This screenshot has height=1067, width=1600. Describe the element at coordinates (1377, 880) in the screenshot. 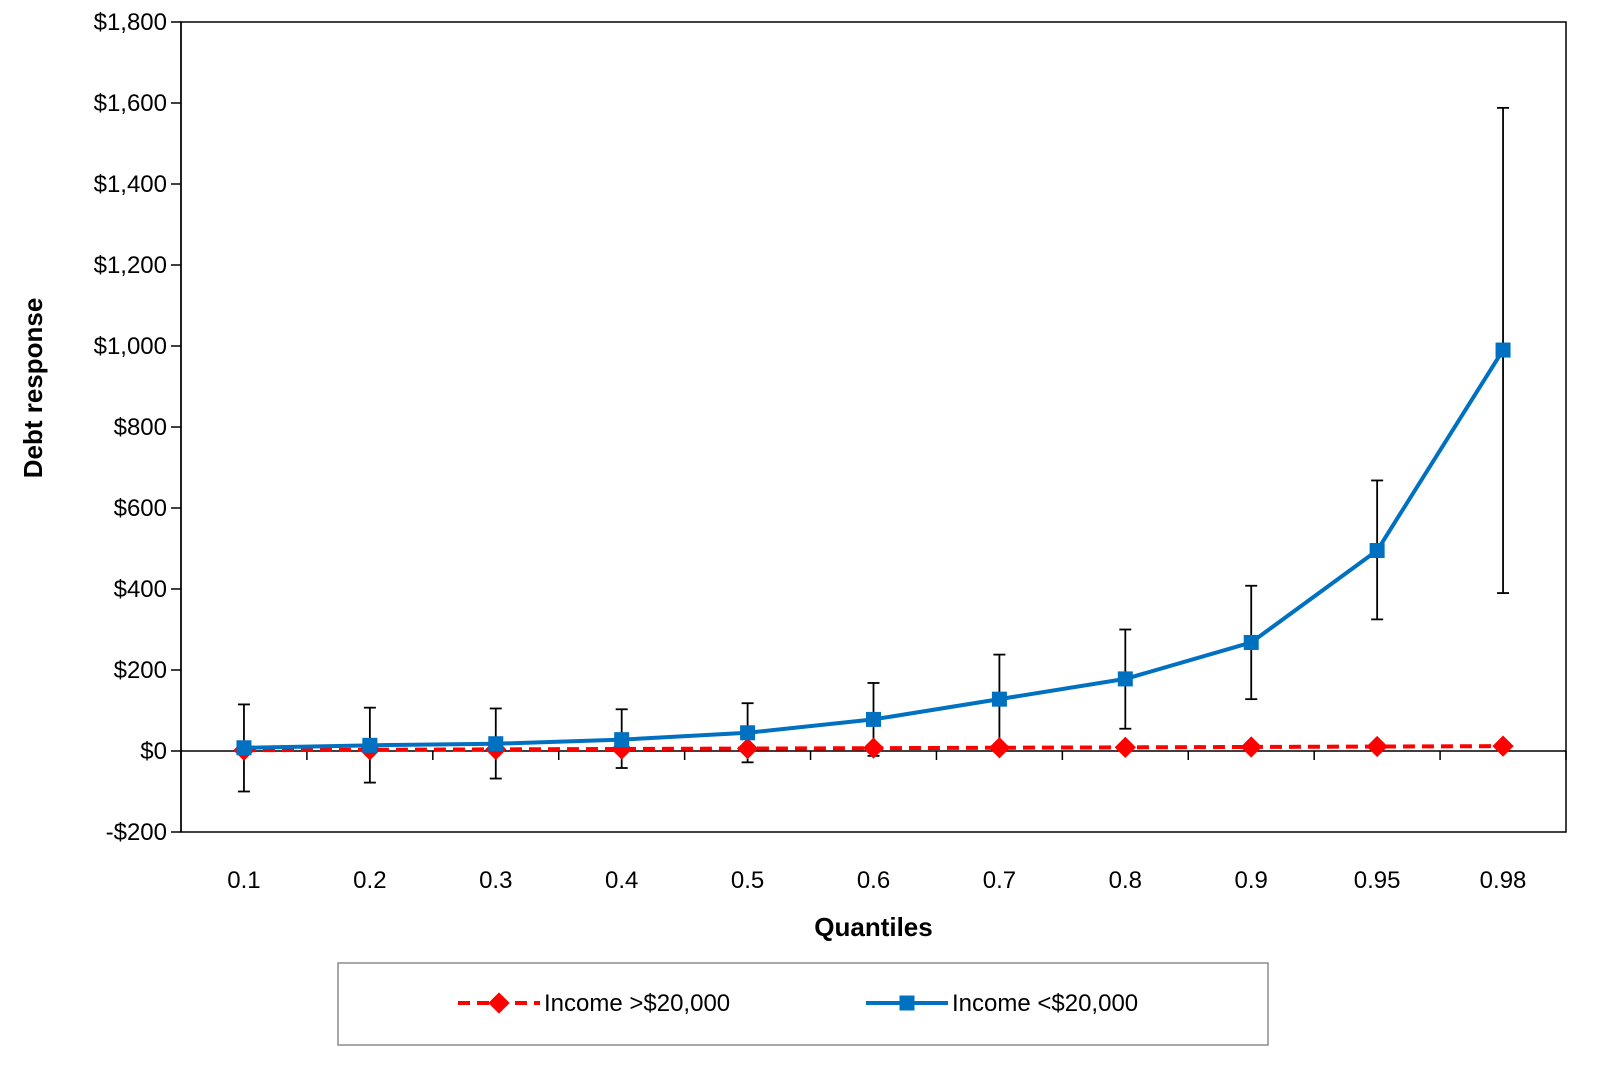

I see `x-tick-label: 0.95` at that location.